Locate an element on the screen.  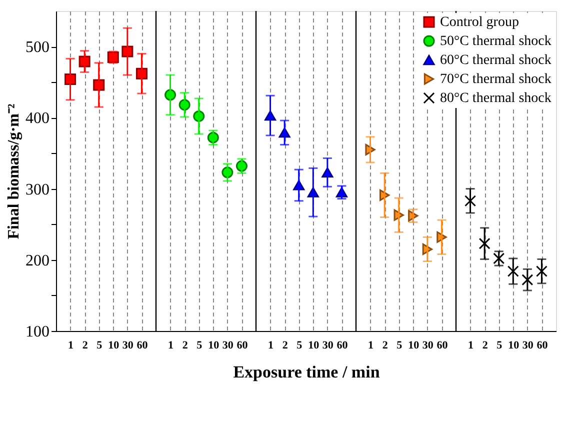
y-axis-title: Final biomass/g·m⁻² is located at coordinates (14, 172).